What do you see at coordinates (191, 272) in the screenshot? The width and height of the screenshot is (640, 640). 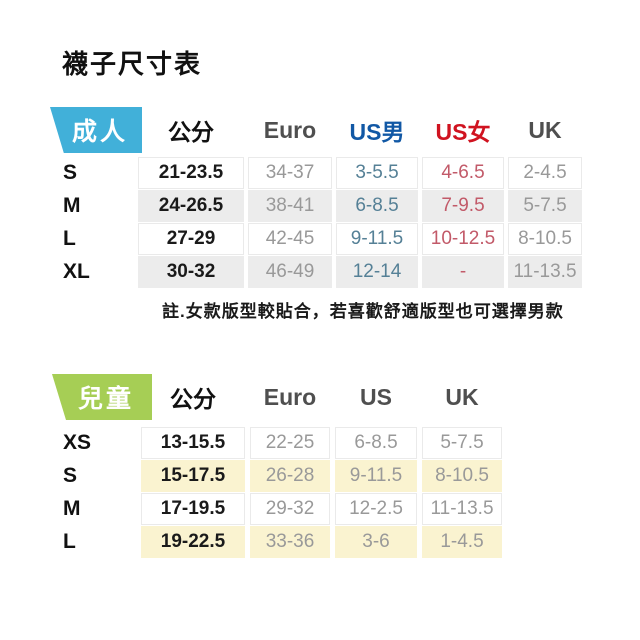 I see `cell-cm: 30-32` at bounding box center [191, 272].